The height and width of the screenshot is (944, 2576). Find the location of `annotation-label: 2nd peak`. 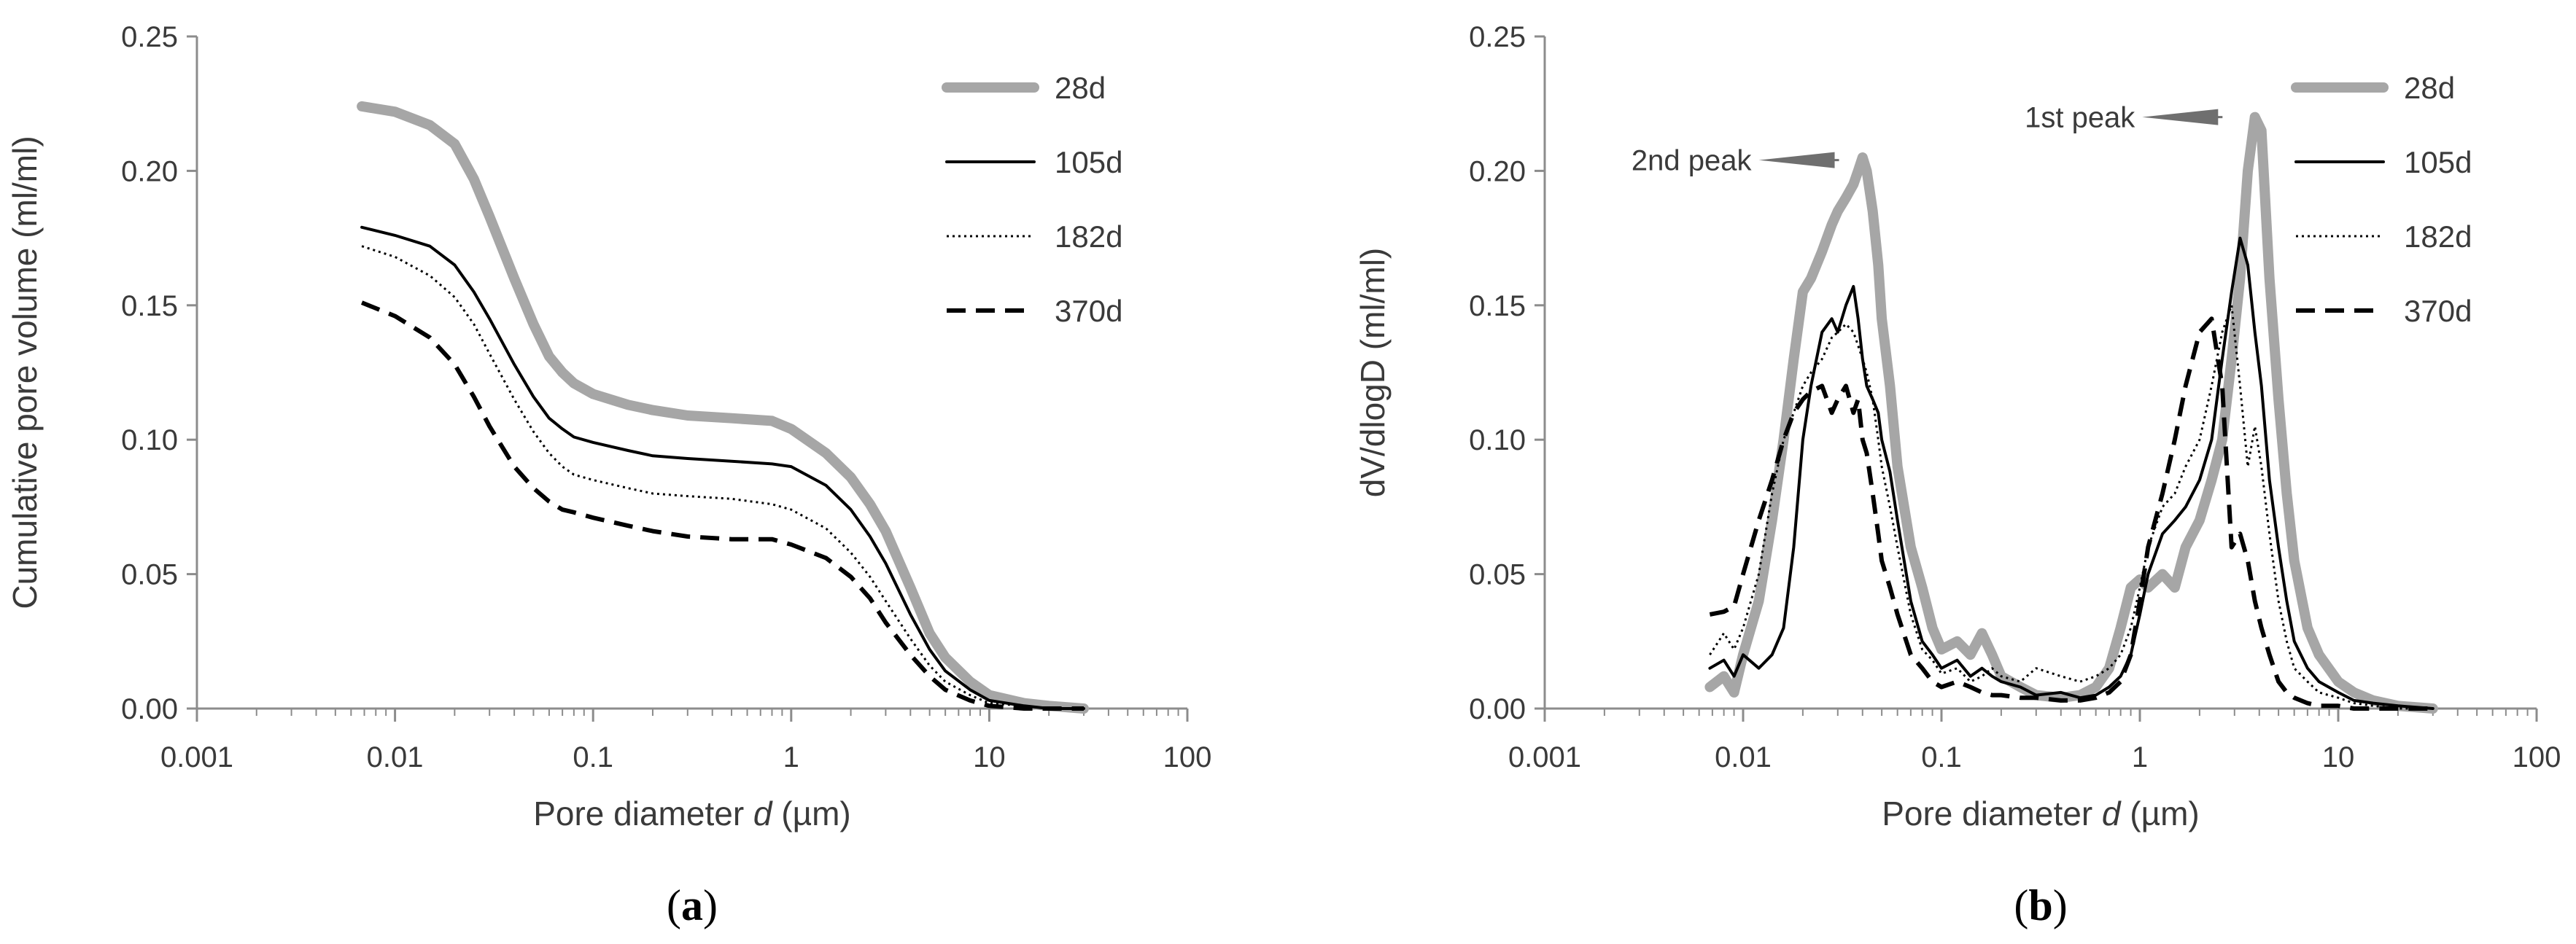

annotation-label: 2nd peak is located at coordinates (1692, 161).